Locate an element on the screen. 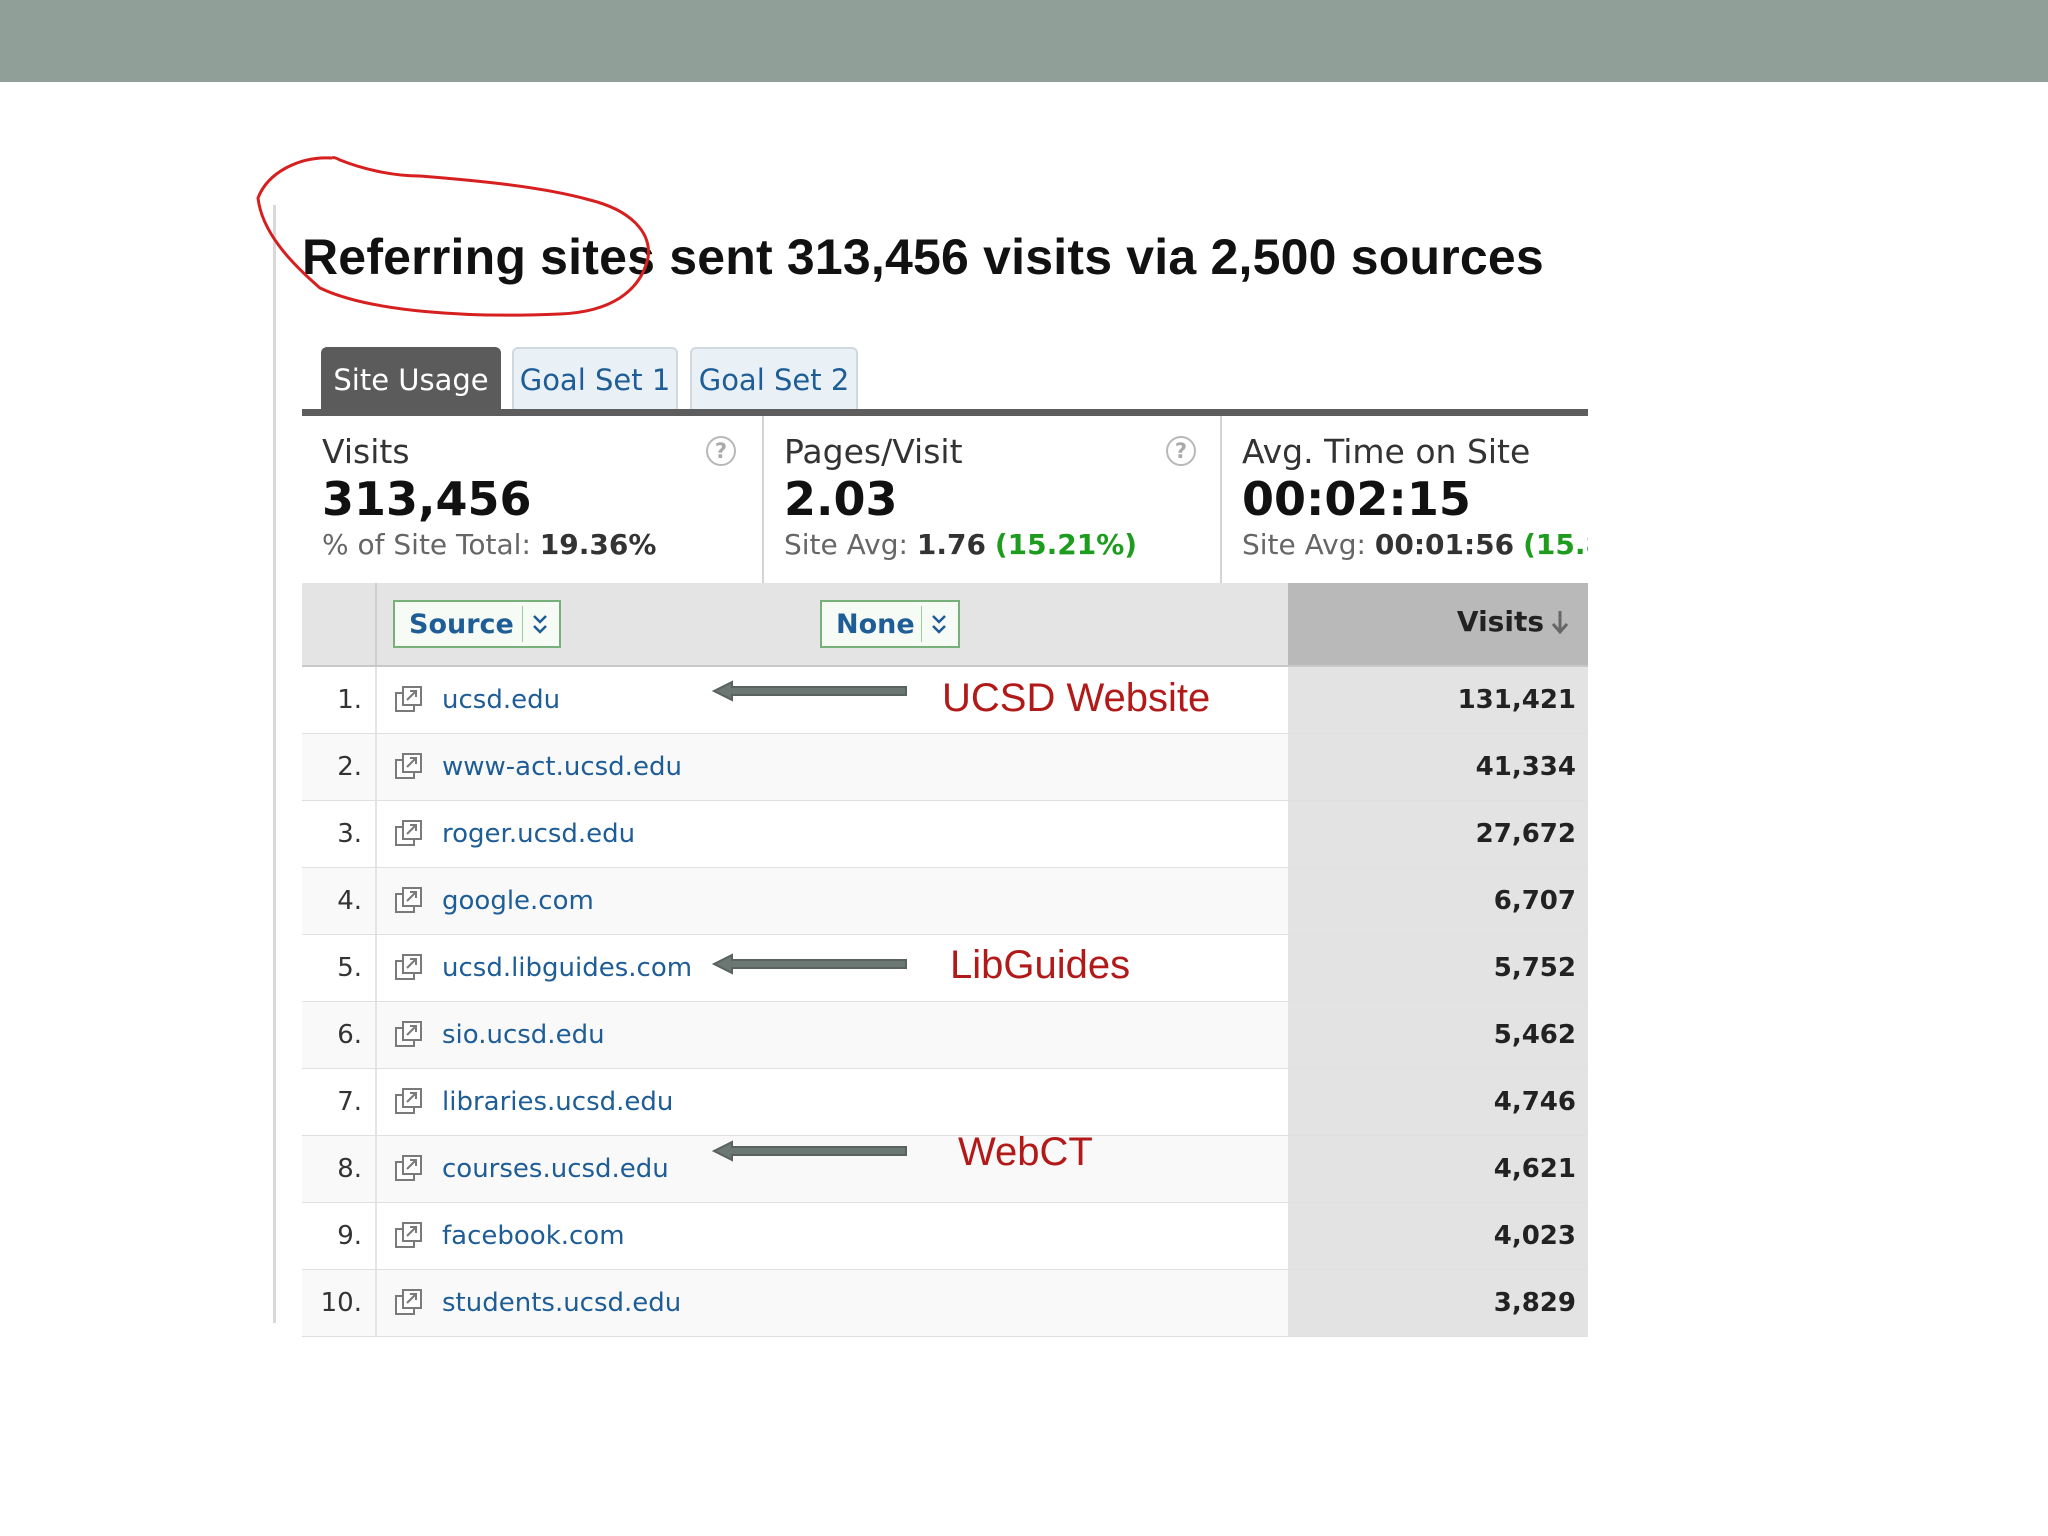 Image resolution: width=2048 pixels, height=1536 pixels. slide-left-rule is located at coordinates (274, 764).